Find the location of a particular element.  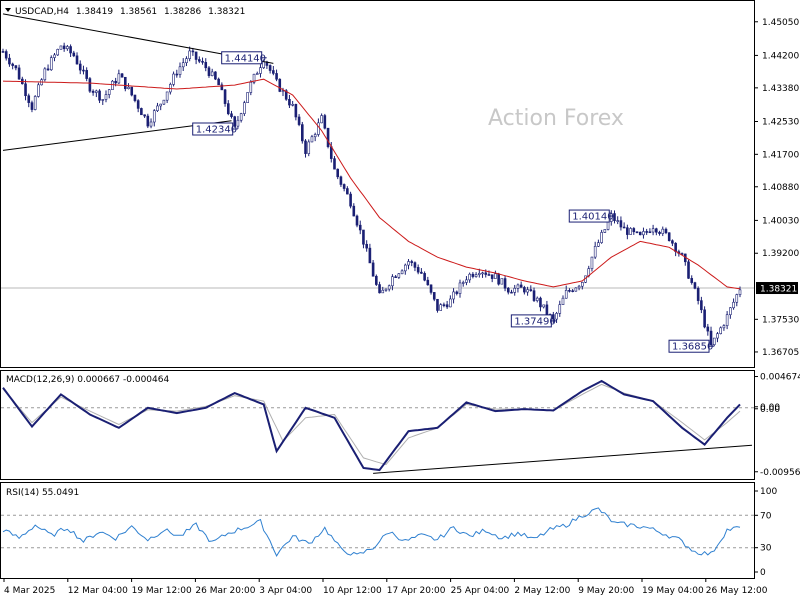

rsi-tick-label: 100 is located at coordinates (768, 492).